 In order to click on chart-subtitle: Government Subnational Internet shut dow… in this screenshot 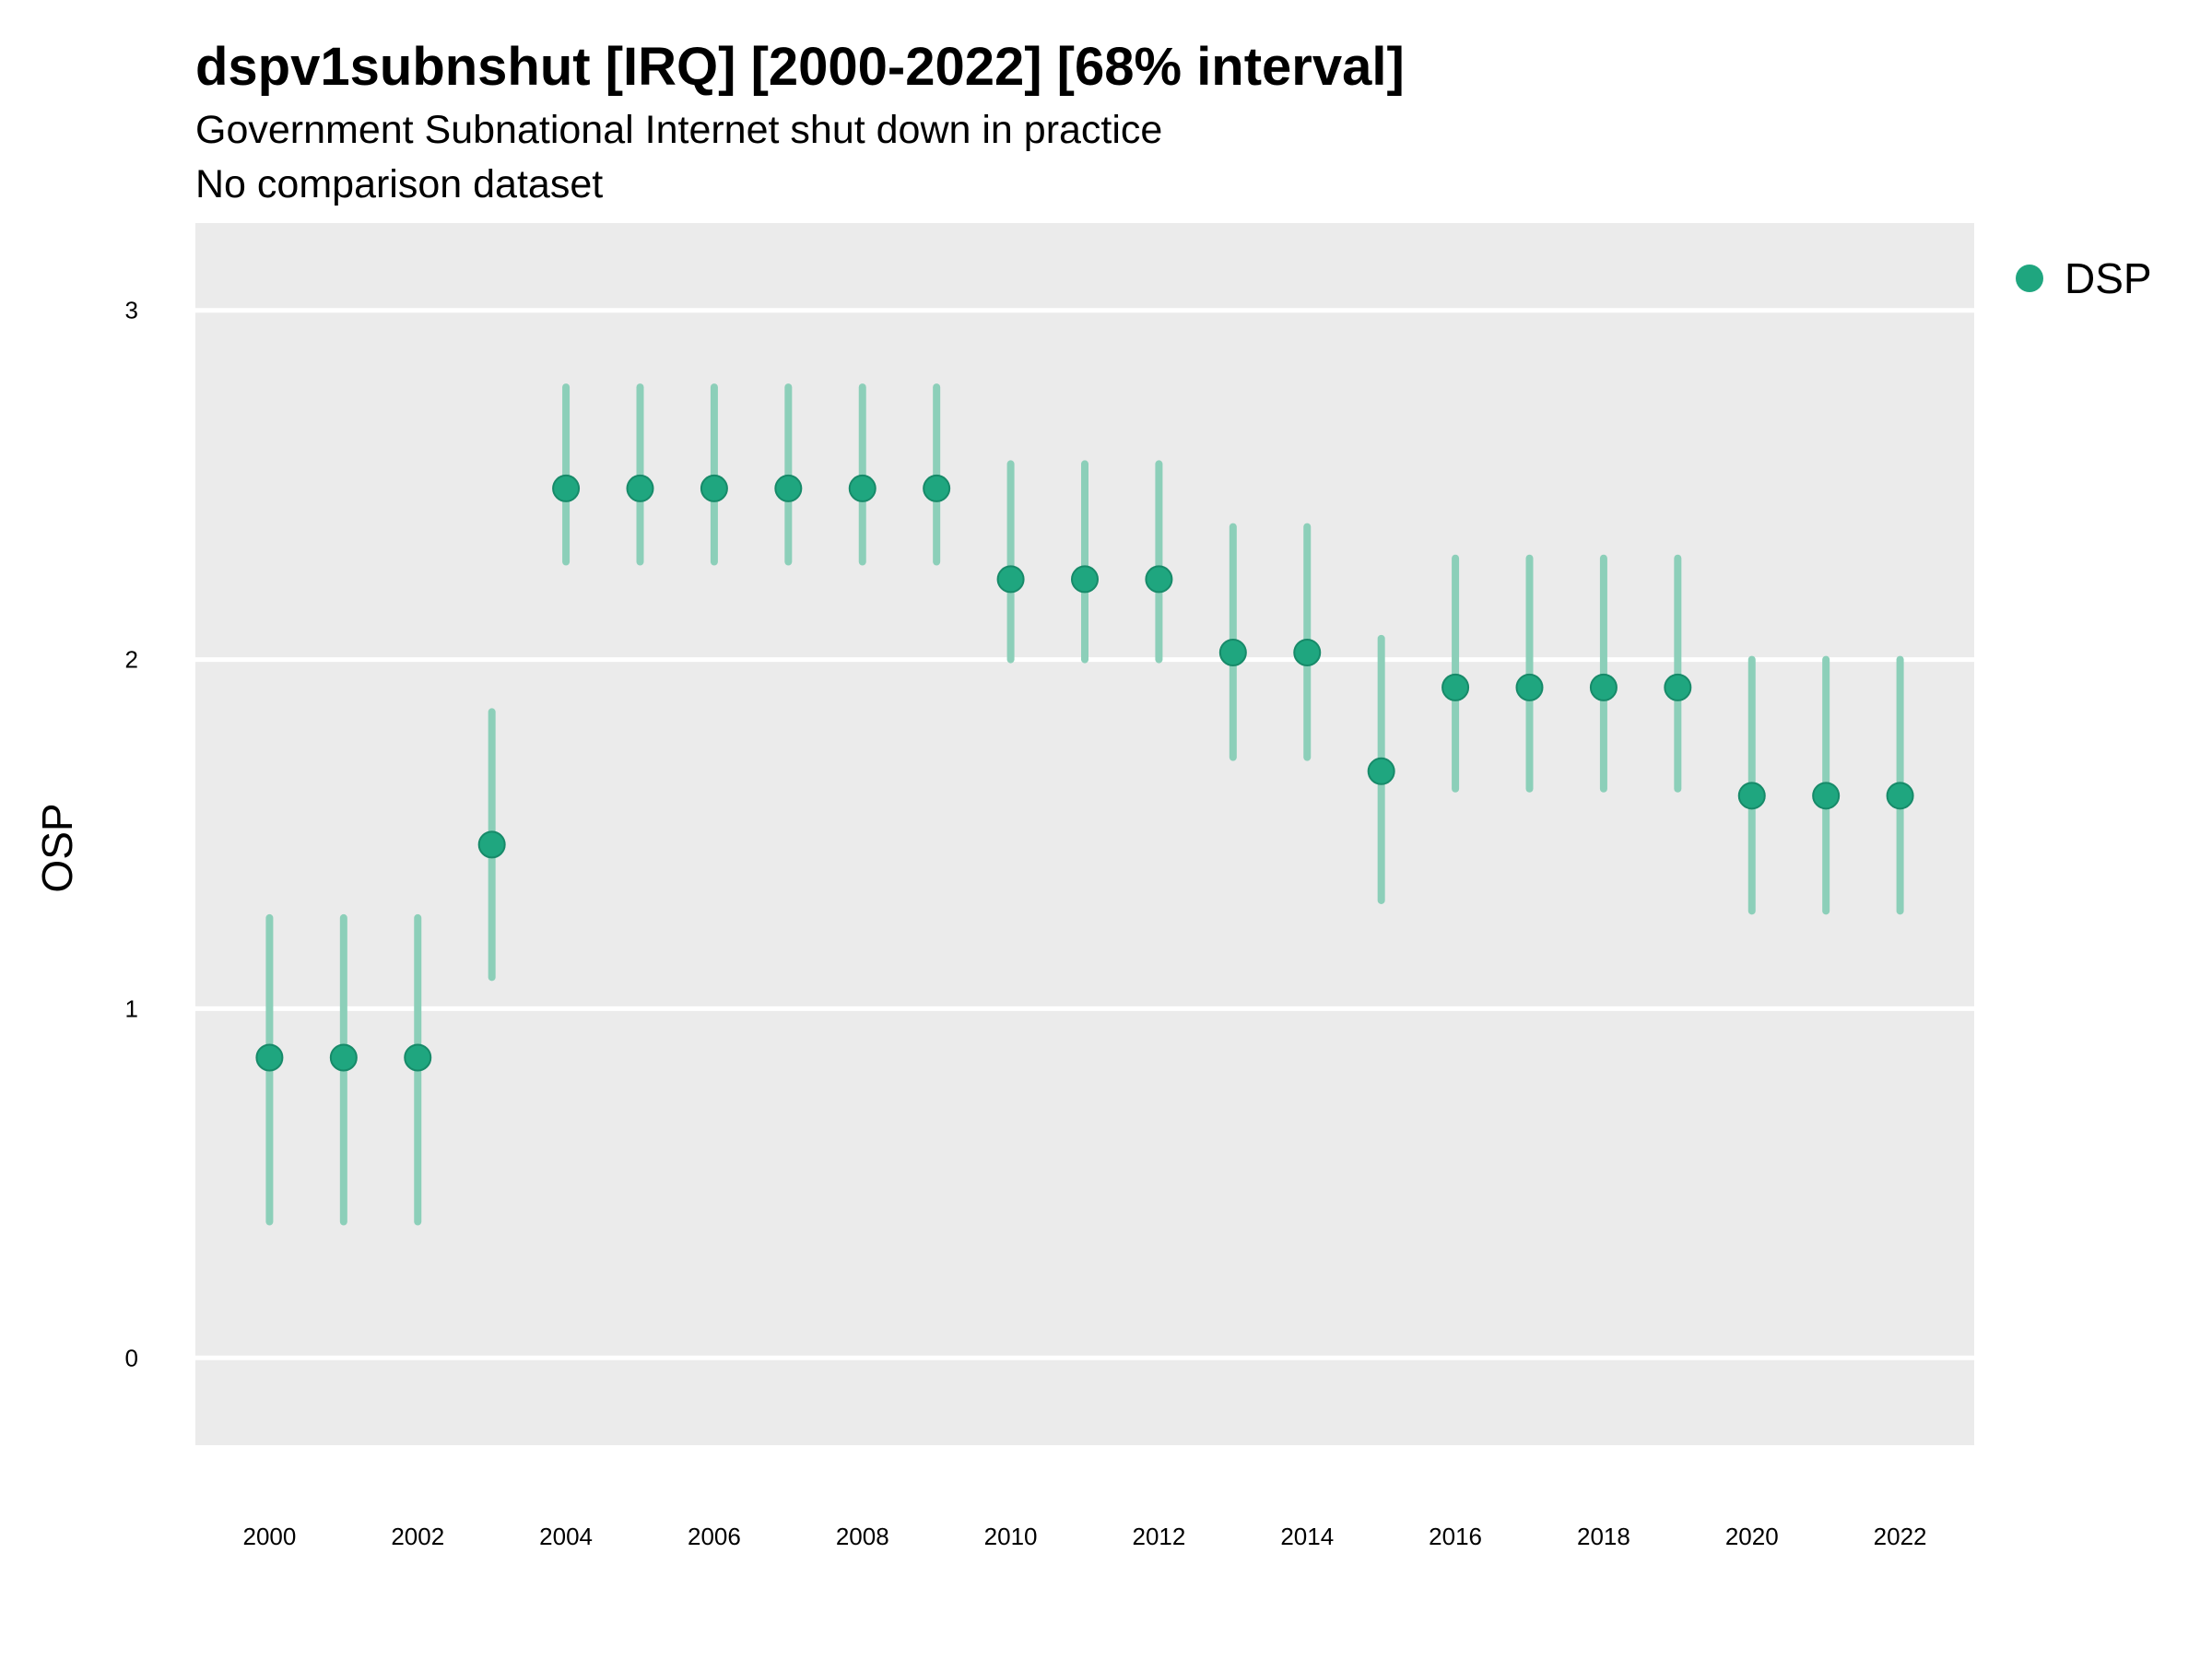, I will do `click(678, 130)`.